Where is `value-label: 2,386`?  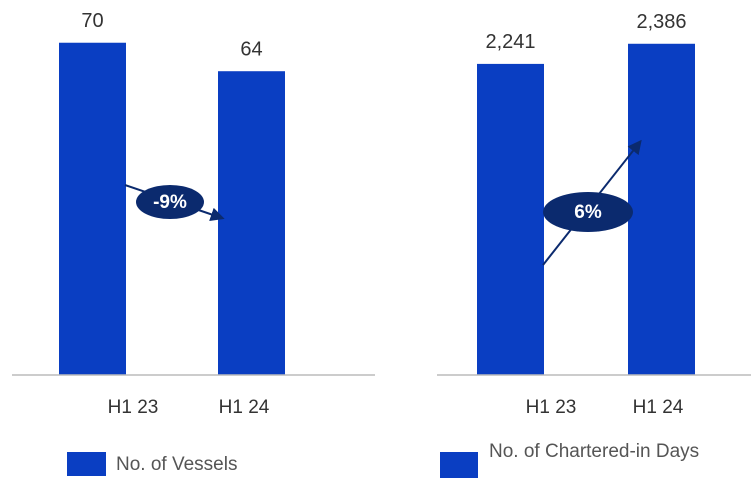
value-label: 2,386 is located at coordinates (661, 22).